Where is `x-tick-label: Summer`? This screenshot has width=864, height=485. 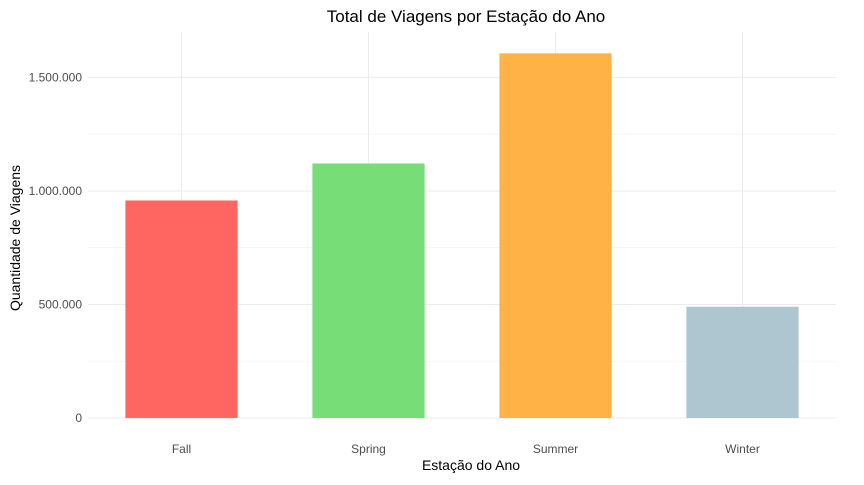 x-tick-label: Summer is located at coordinates (555, 449).